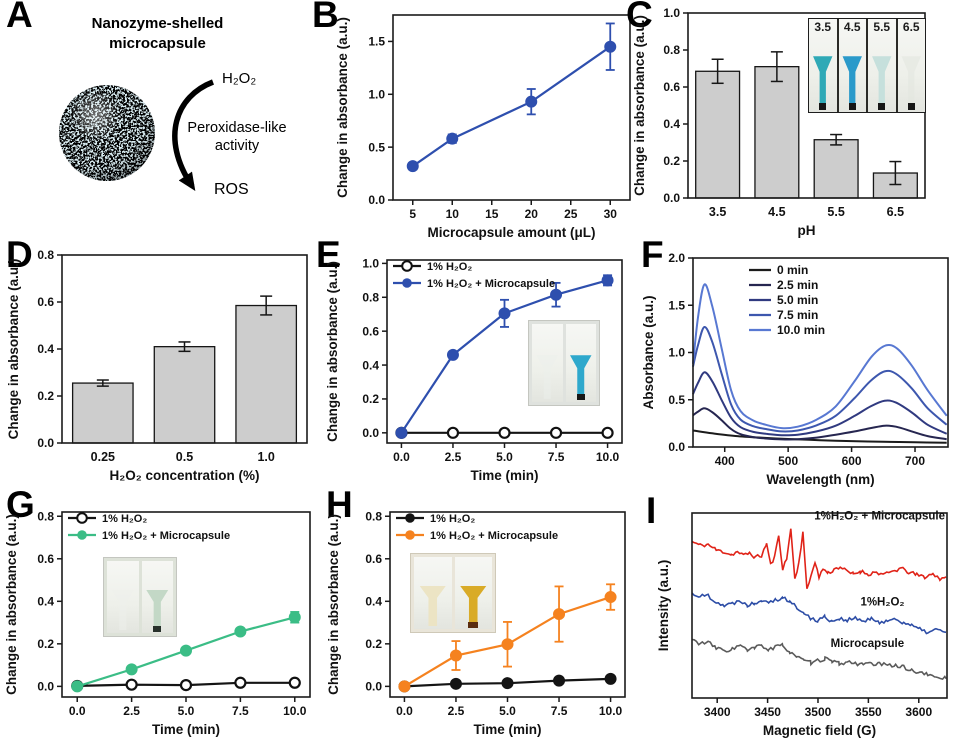 Image resolution: width=955 pixels, height=745 pixels. I want to click on x-tick-label: 0.0, so click(401, 457).